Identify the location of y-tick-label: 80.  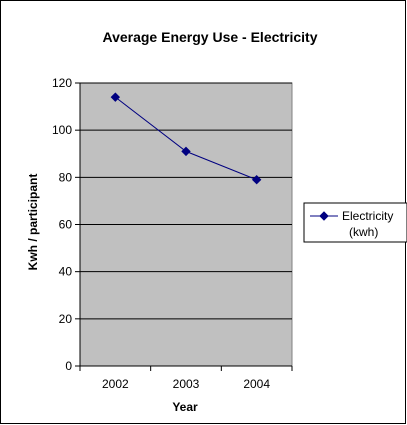
(66, 177).